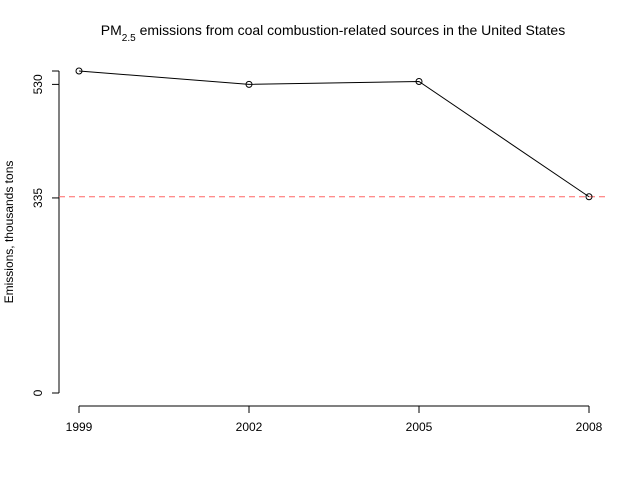  I want to click on x-tick-label-2: 2005, so click(419, 427).